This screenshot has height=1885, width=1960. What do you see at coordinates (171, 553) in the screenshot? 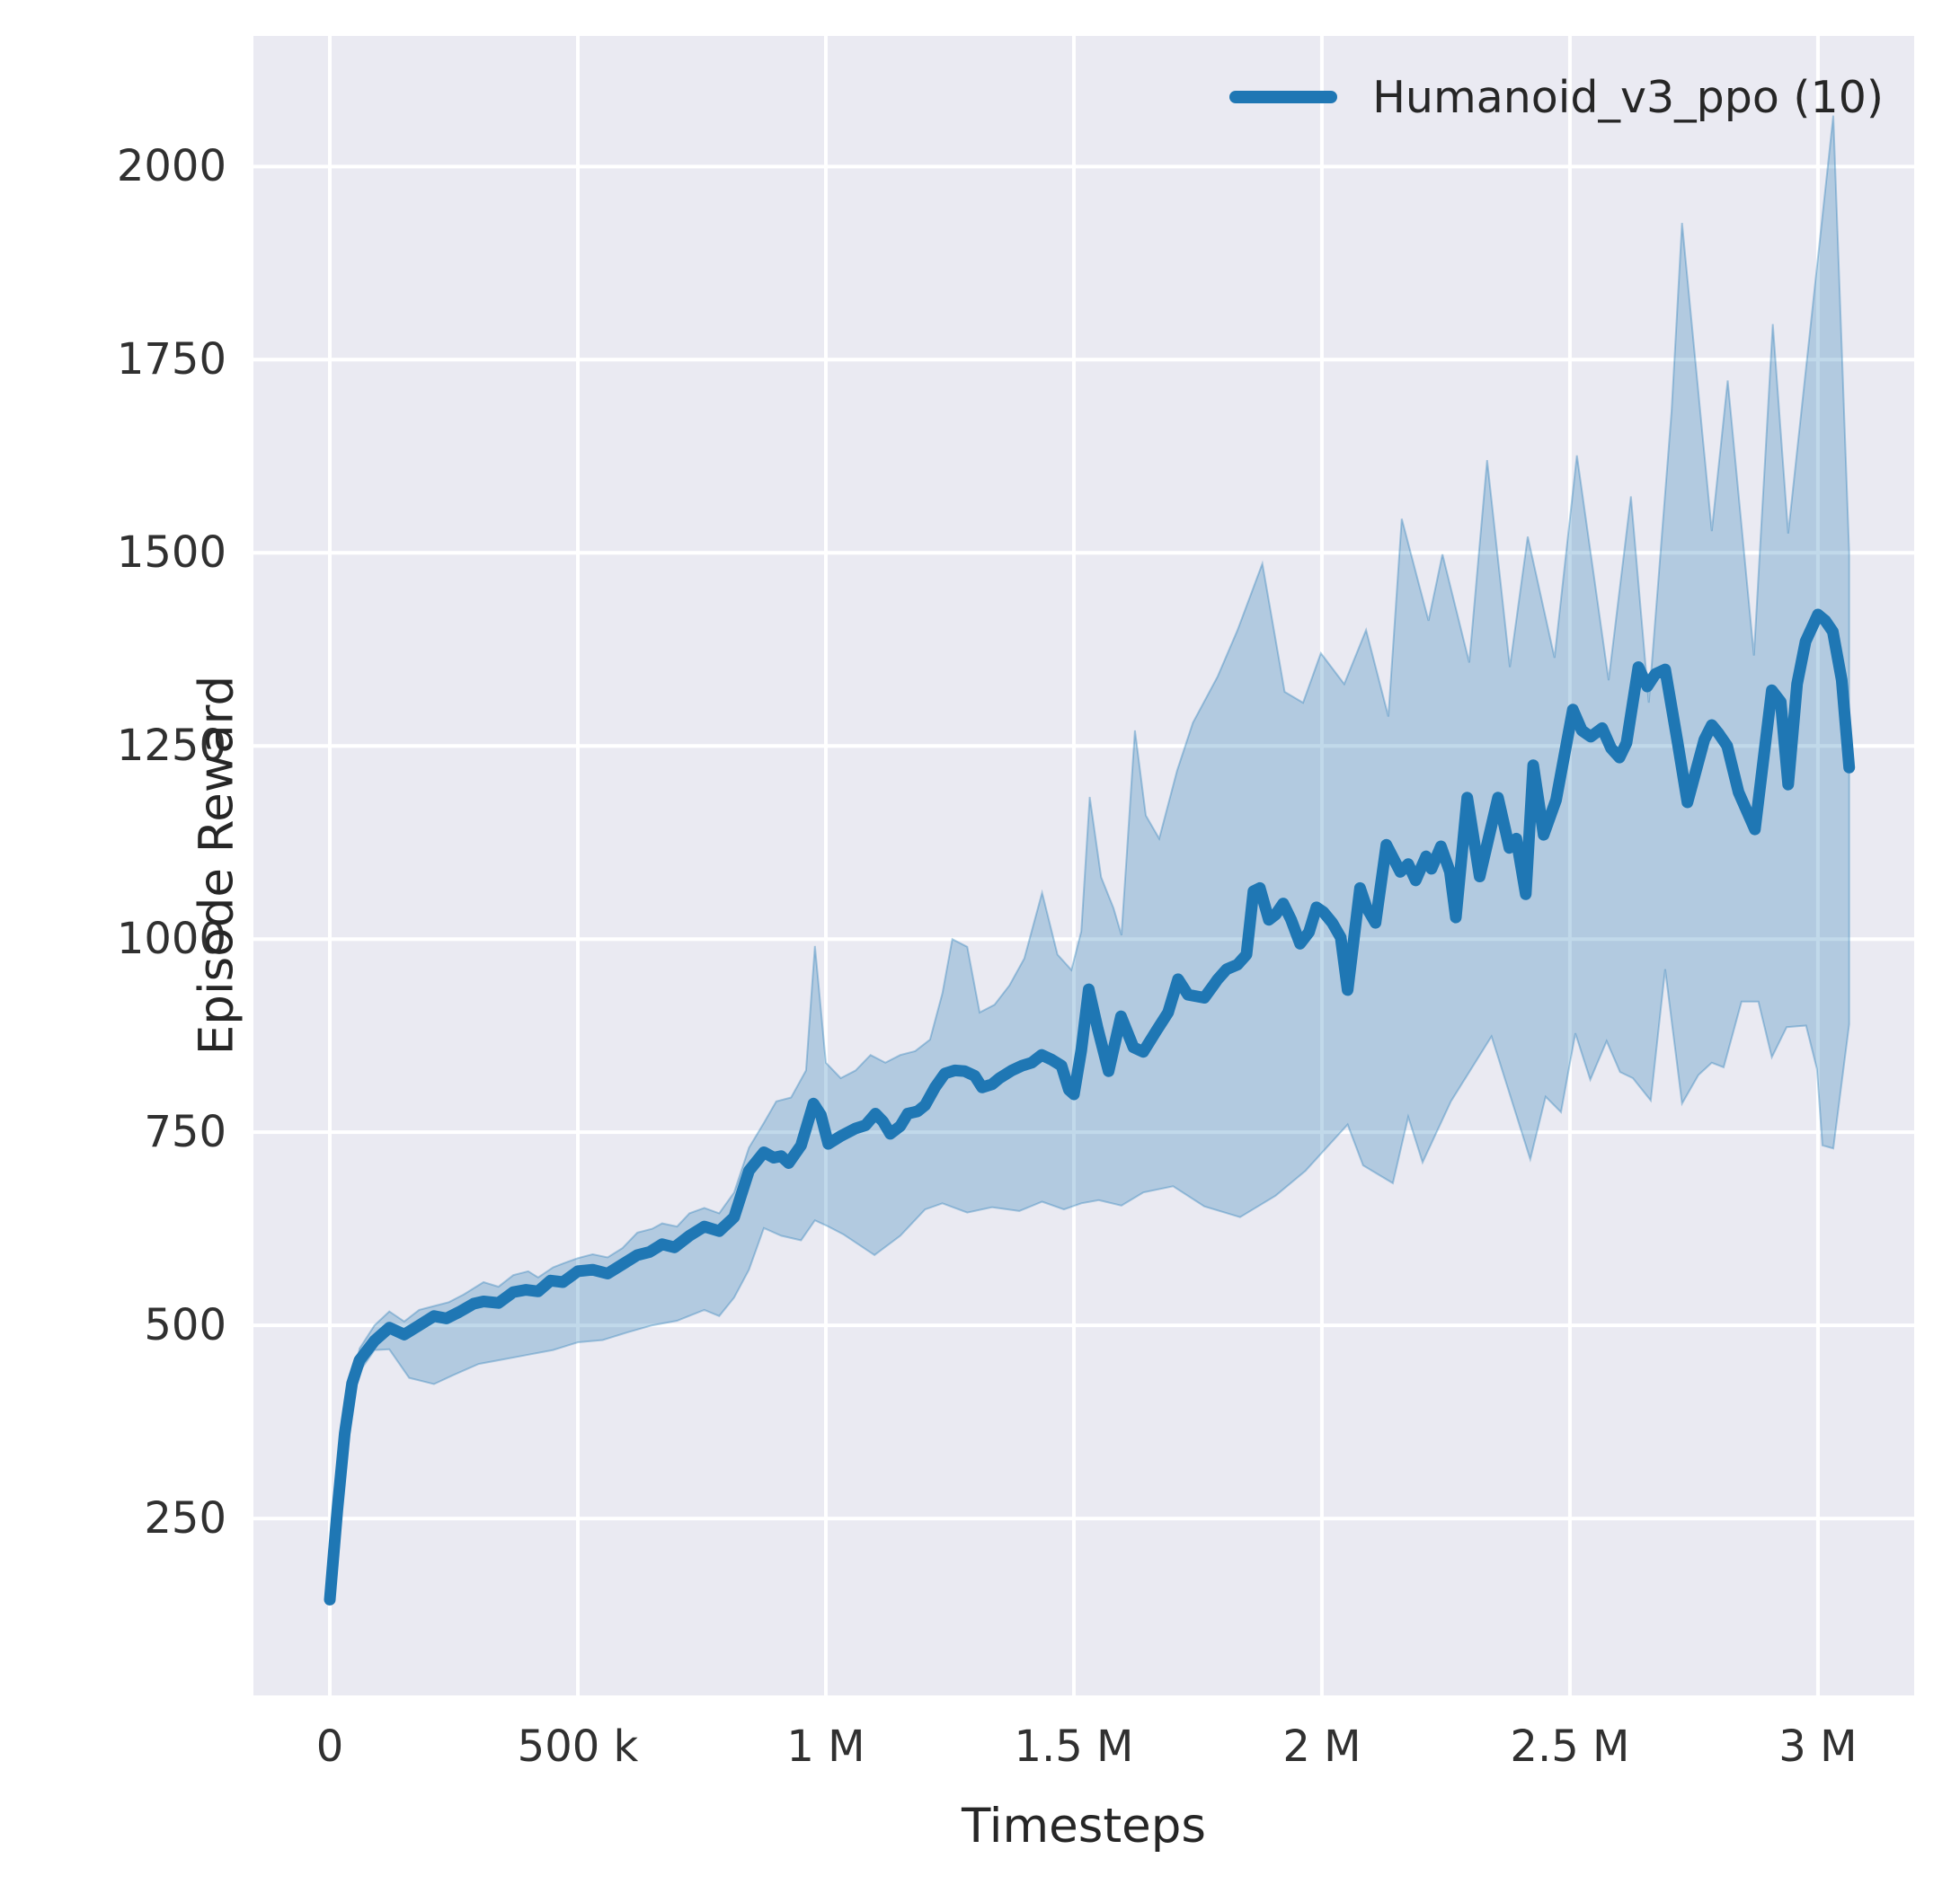
I see `y-axis-tick-label: 1500` at bounding box center [171, 553].